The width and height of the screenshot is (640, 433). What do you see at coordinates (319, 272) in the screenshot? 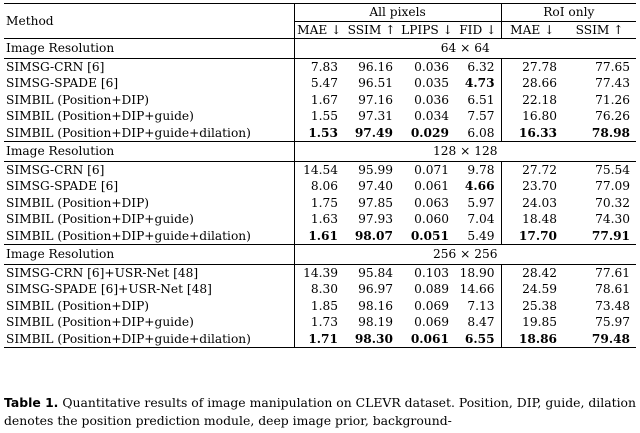
I see `value-cell: 14.39` at bounding box center [319, 272].